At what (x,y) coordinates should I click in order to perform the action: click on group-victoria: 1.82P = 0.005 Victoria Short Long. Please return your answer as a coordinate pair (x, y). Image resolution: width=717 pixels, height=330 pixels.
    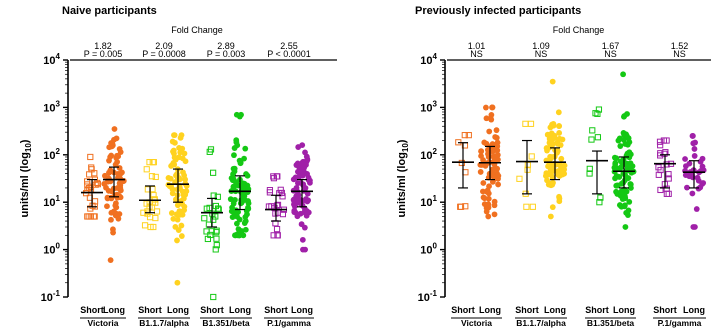
    Looking at the image, I should click on (103, 184).